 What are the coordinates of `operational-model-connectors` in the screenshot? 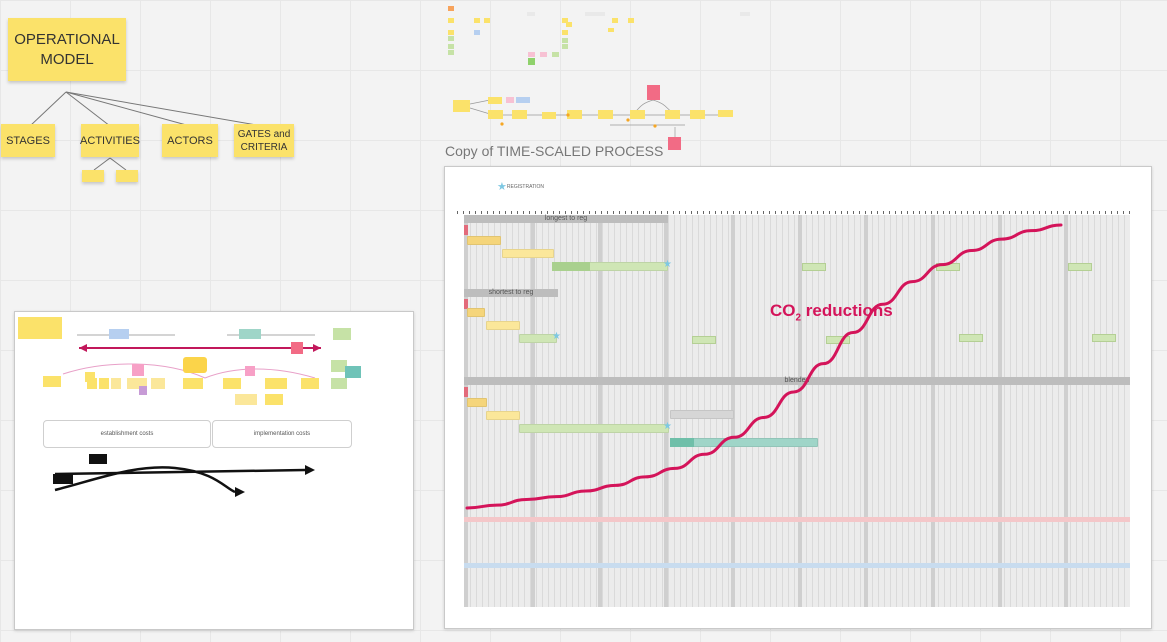 It's located at (146, 131).